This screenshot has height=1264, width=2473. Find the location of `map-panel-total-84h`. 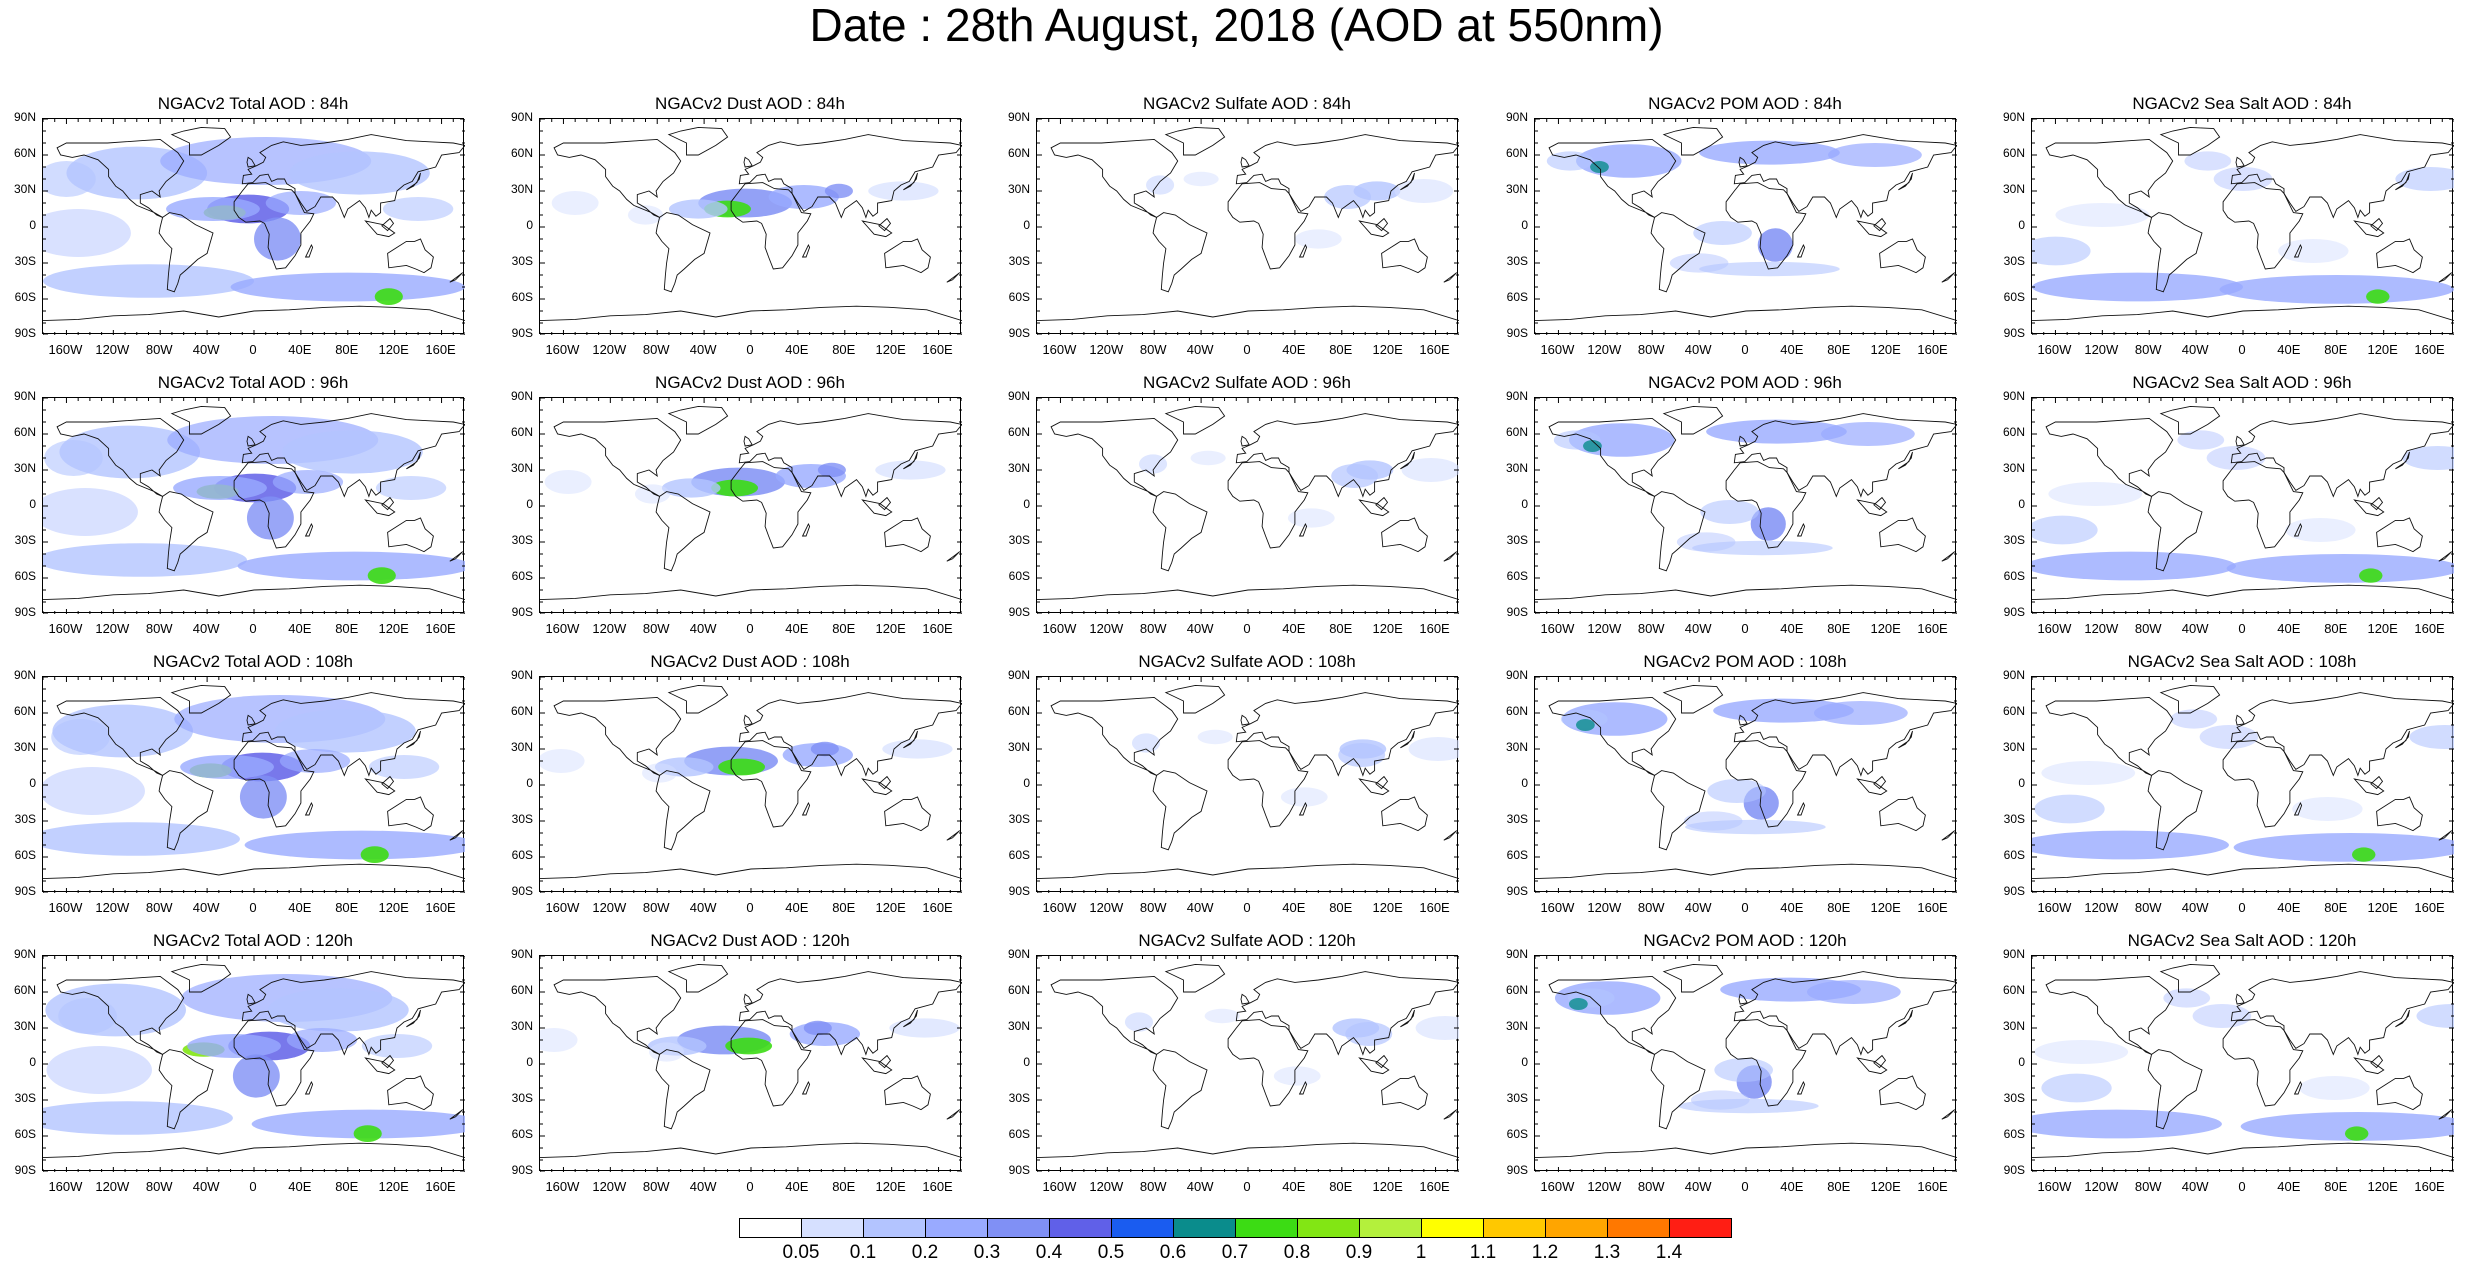

map-panel-total-84h is located at coordinates (253, 226).